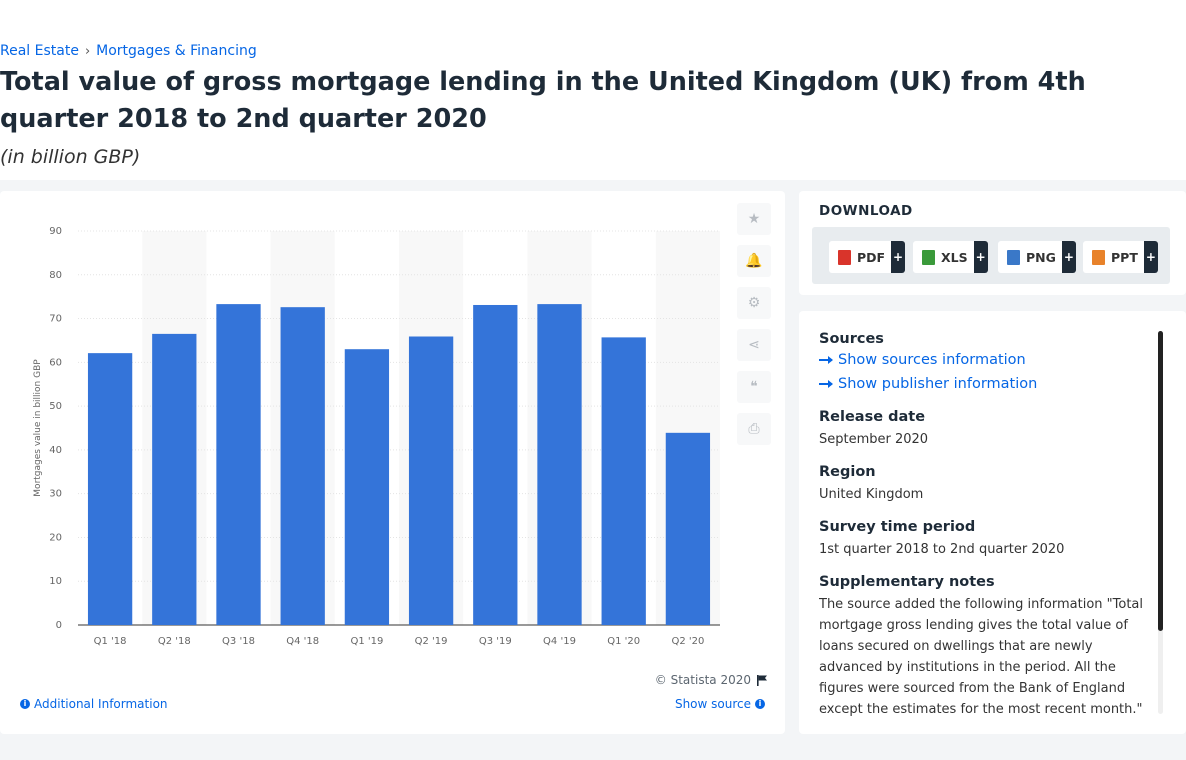 This screenshot has width=1186, height=760. What do you see at coordinates (938, 384) in the screenshot?
I see `show-publisher-label: Show publisher information` at bounding box center [938, 384].